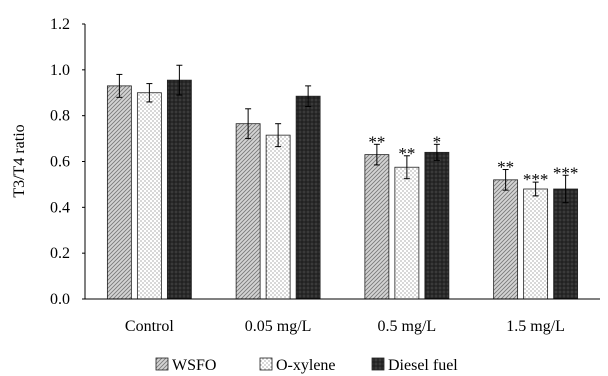  What do you see at coordinates (535, 326) in the screenshot?
I see `x-tick-label: 1.5 mg/L` at bounding box center [535, 326].